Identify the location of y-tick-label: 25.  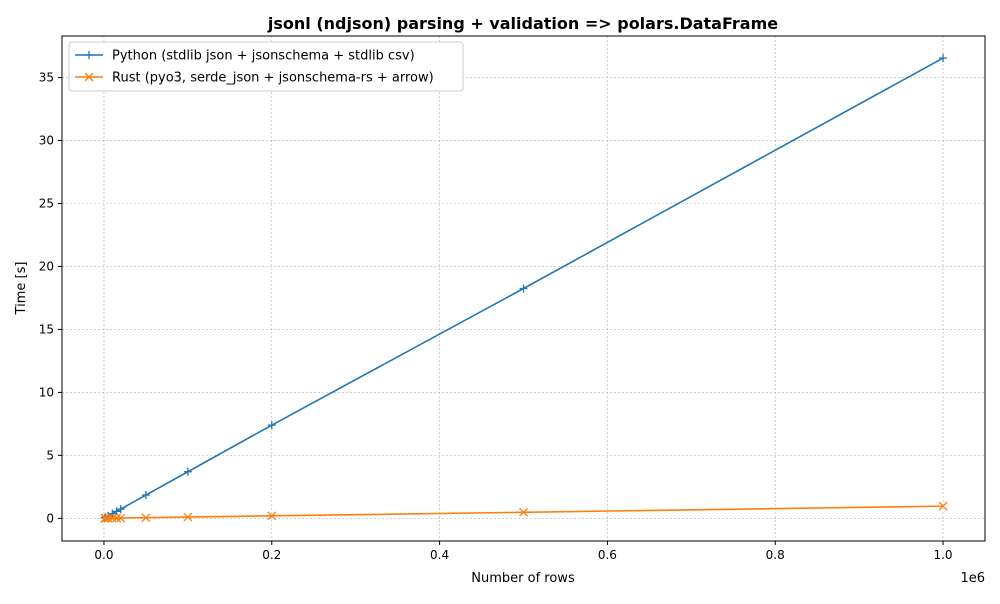
(46, 203).